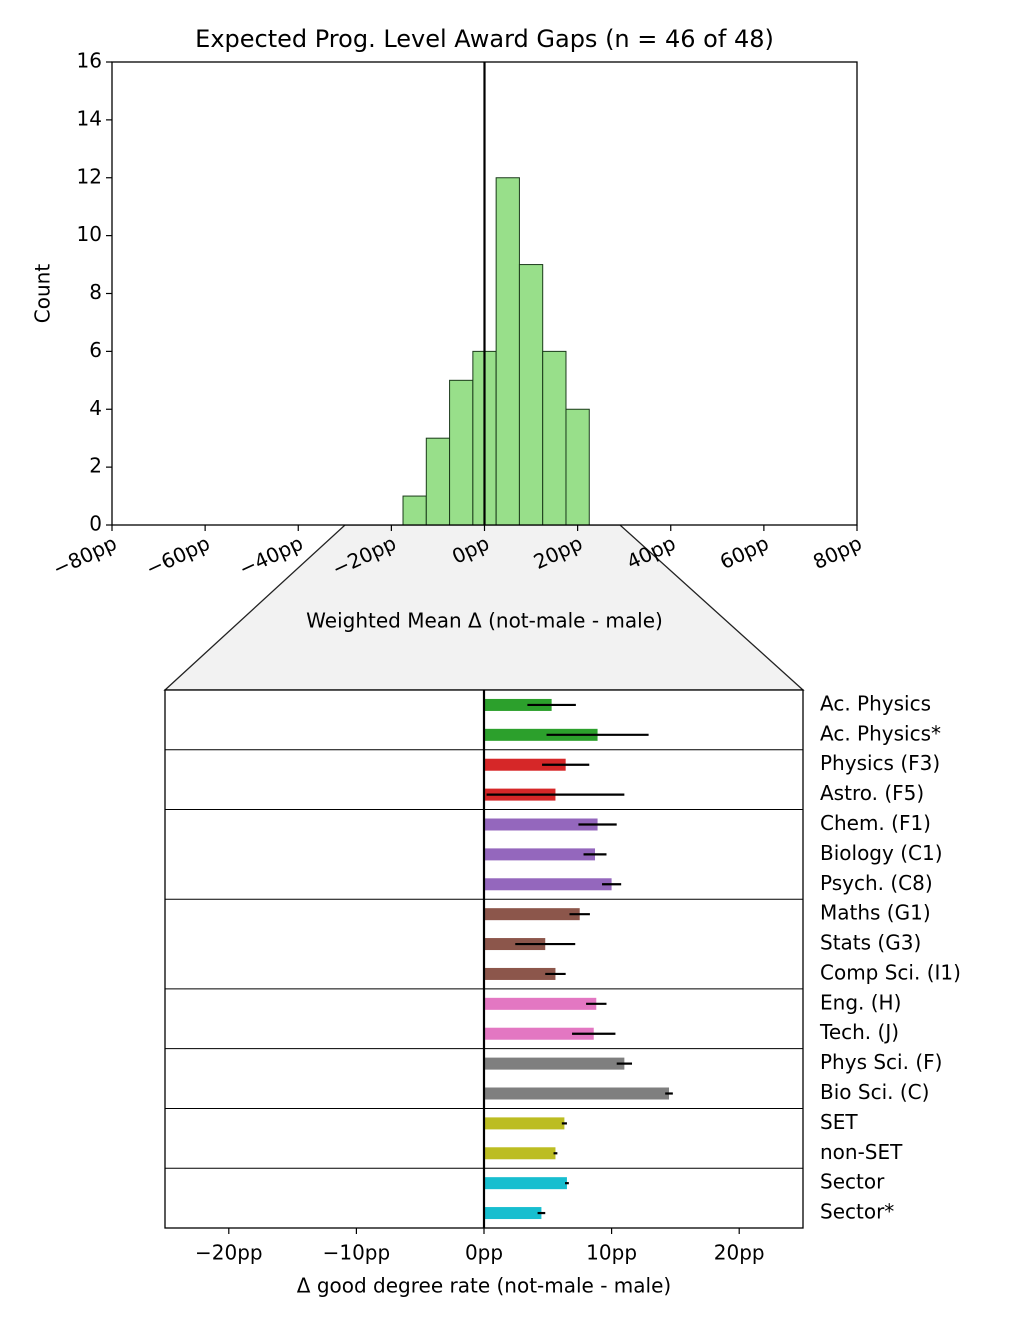  I want to click on x-tick-label: −80pp, so click(84, 556).